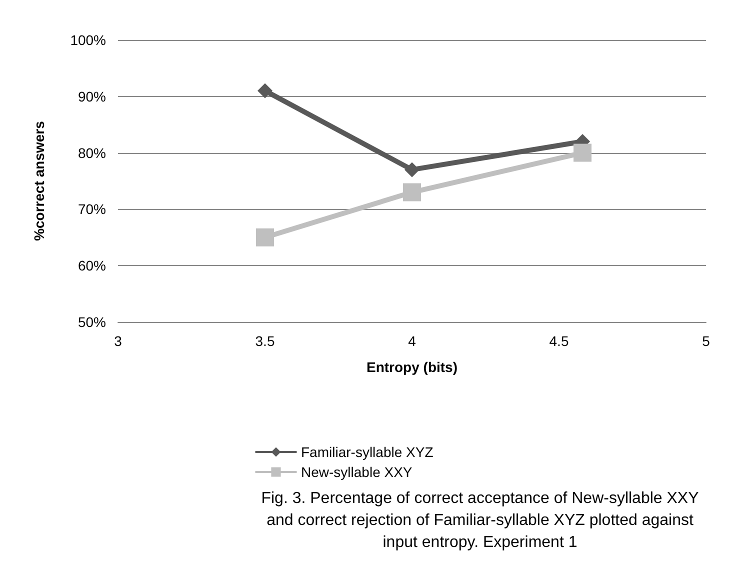 The width and height of the screenshot is (731, 574). Describe the element at coordinates (92, 152) in the screenshot. I see `y-tick-label: 80%` at that location.